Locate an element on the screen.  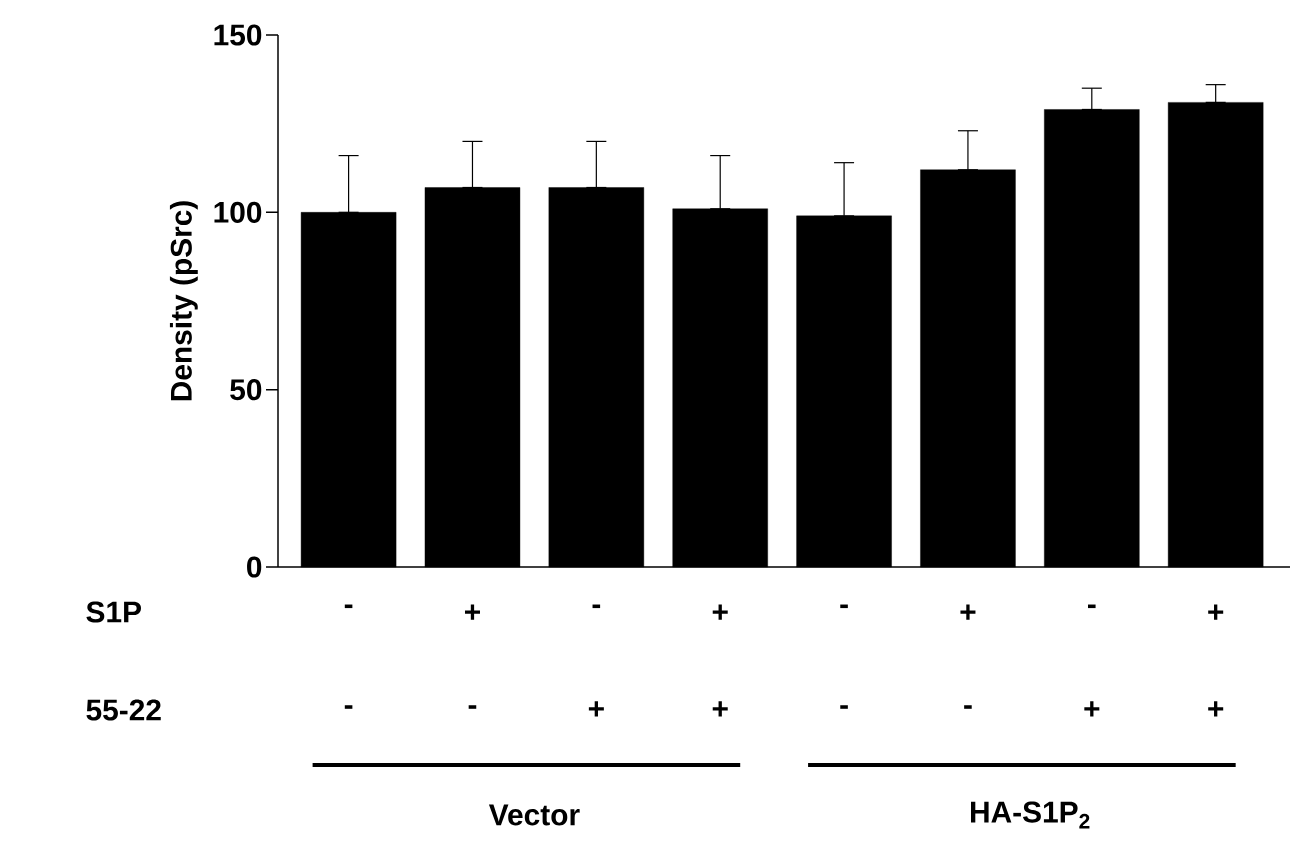
y-tick-label: 150 is located at coordinates (238, 35).